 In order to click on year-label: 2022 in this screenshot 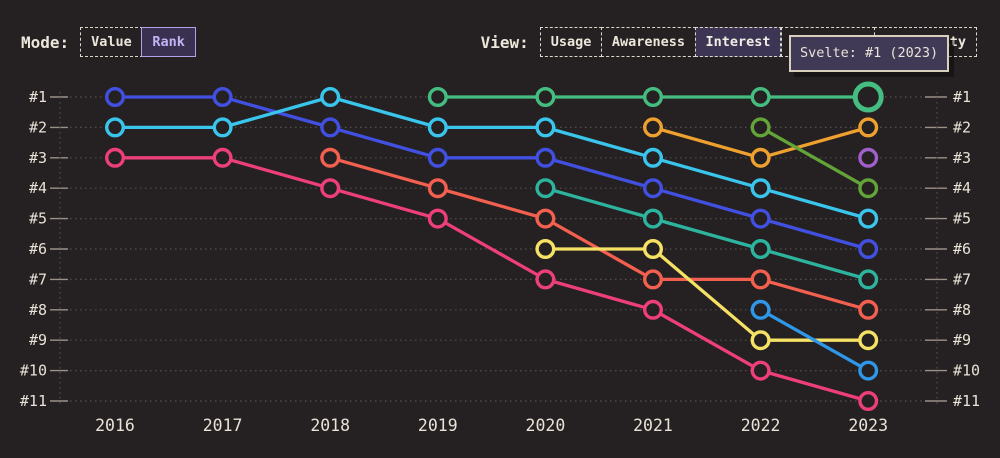, I will do `click(761, 425)`.